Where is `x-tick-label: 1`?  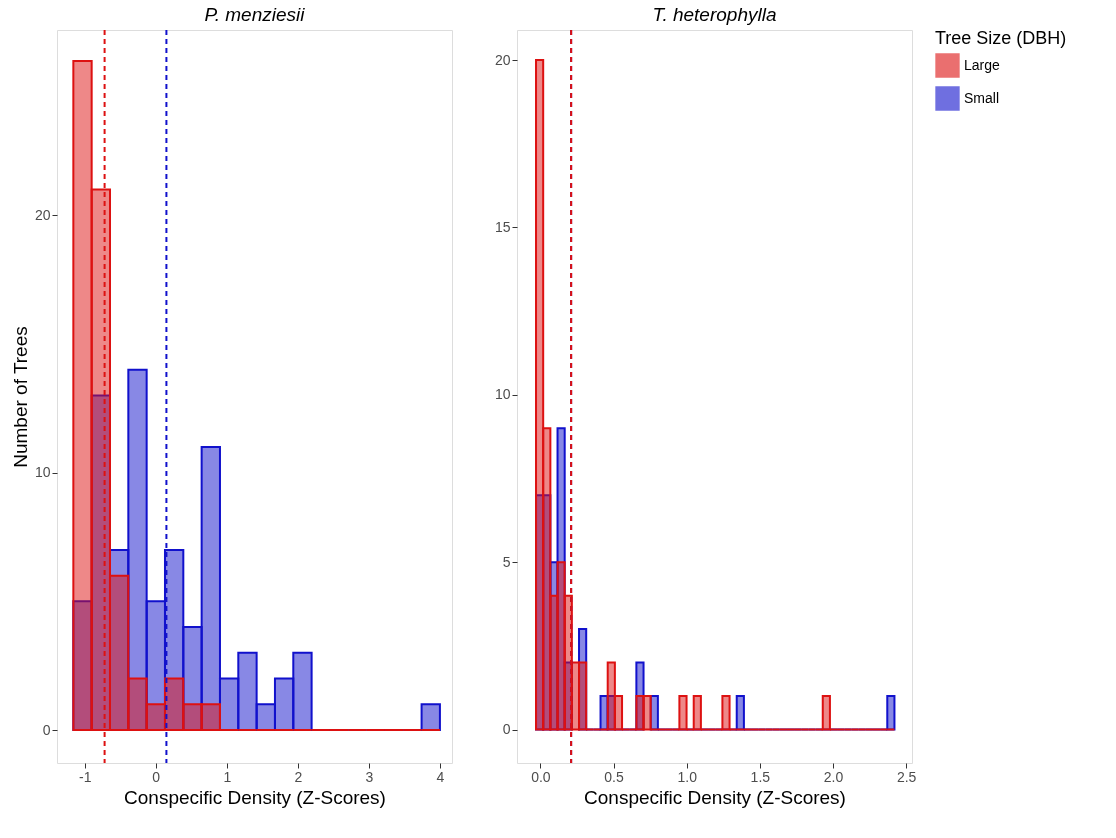
x-tick-label: 1 is located at coordinates (227, 776).